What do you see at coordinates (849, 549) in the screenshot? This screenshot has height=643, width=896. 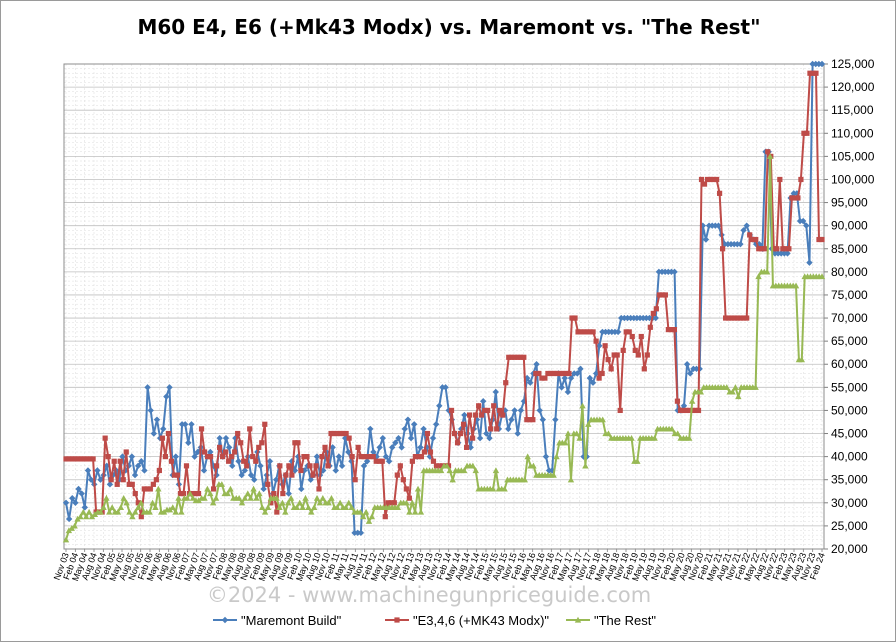 I see `y-tick-label: 20,000` at bounding box center [849, 549].